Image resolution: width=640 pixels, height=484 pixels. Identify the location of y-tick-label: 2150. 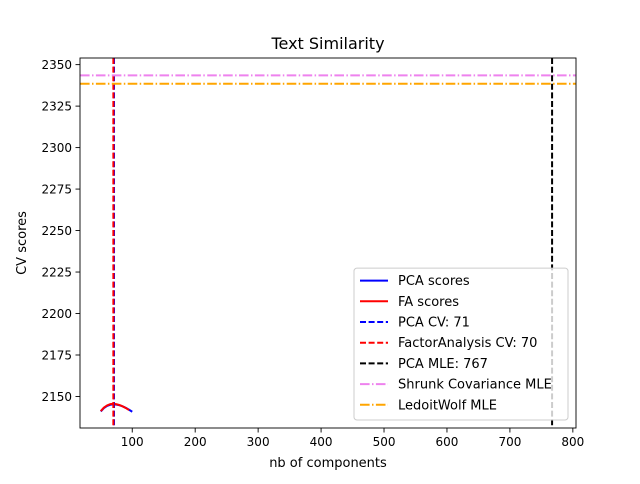
(56, 397).